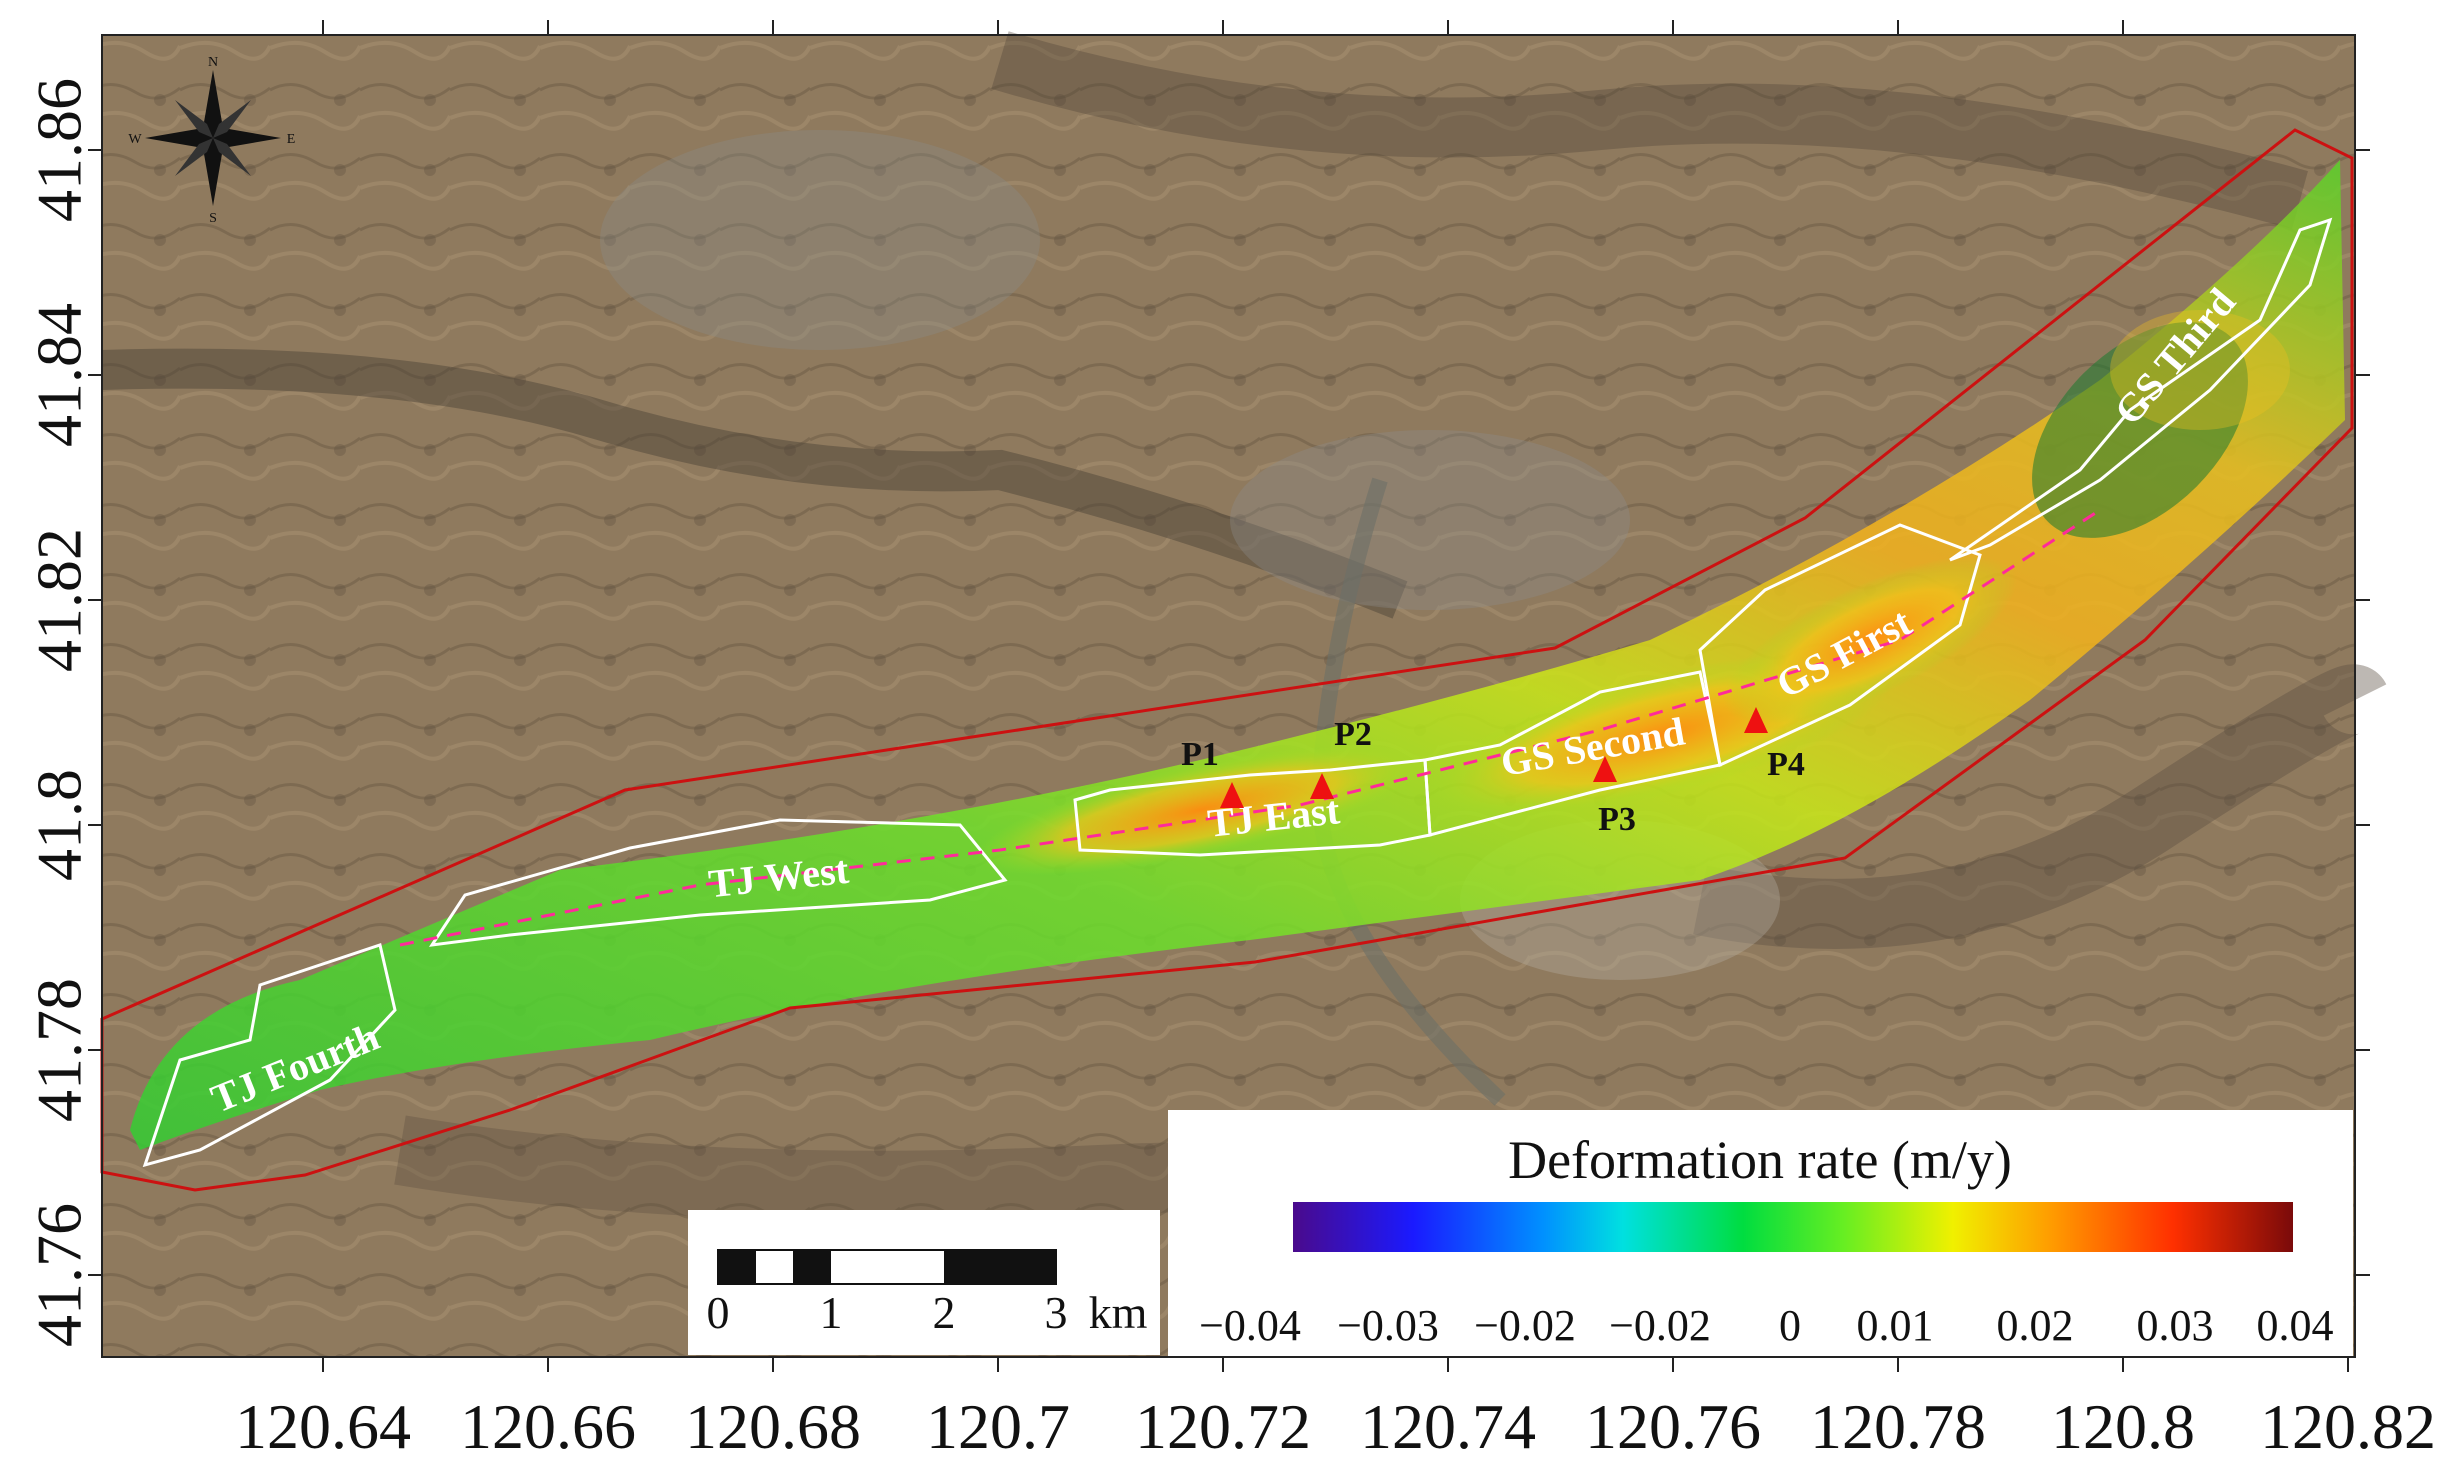 The height and width of the screenshot is (1476, 2445). What do you see at coordinates (831, 1312) in the screenshot?
I see `scale-tick-1: 1` at bounding box center [831, 1312].